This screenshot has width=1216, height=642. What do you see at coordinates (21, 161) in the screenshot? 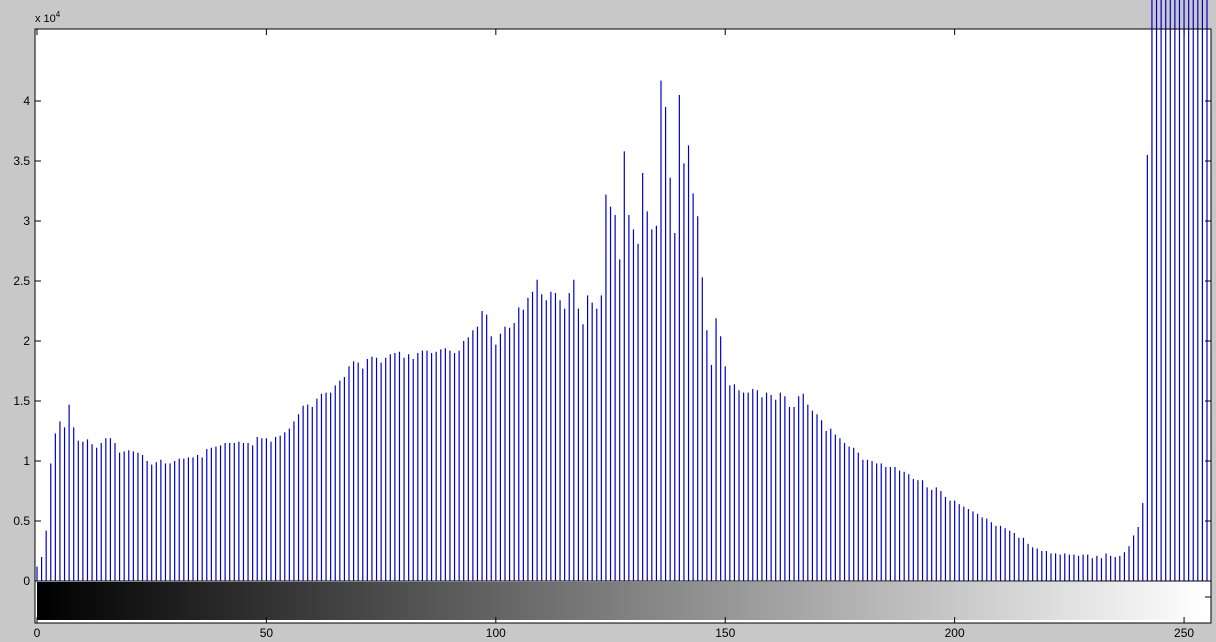
I see `y-tick-label: 3.5` at bounding box center [21, 161].